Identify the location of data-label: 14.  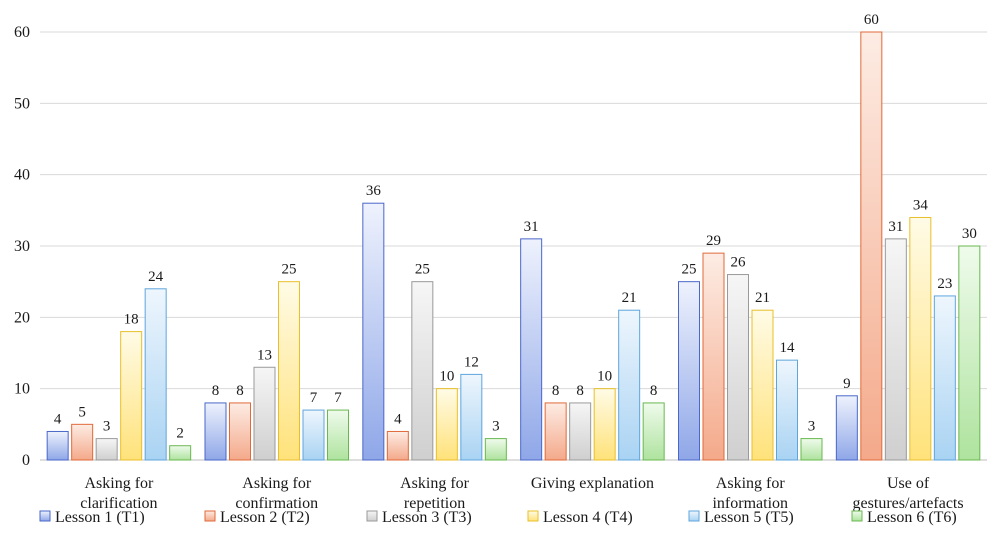
(788, 348).